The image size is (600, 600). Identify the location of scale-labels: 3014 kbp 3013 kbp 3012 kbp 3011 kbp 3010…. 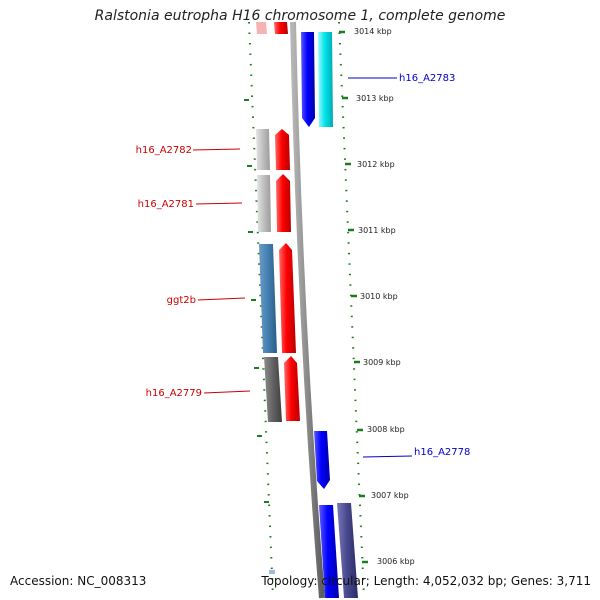
(384, 296).